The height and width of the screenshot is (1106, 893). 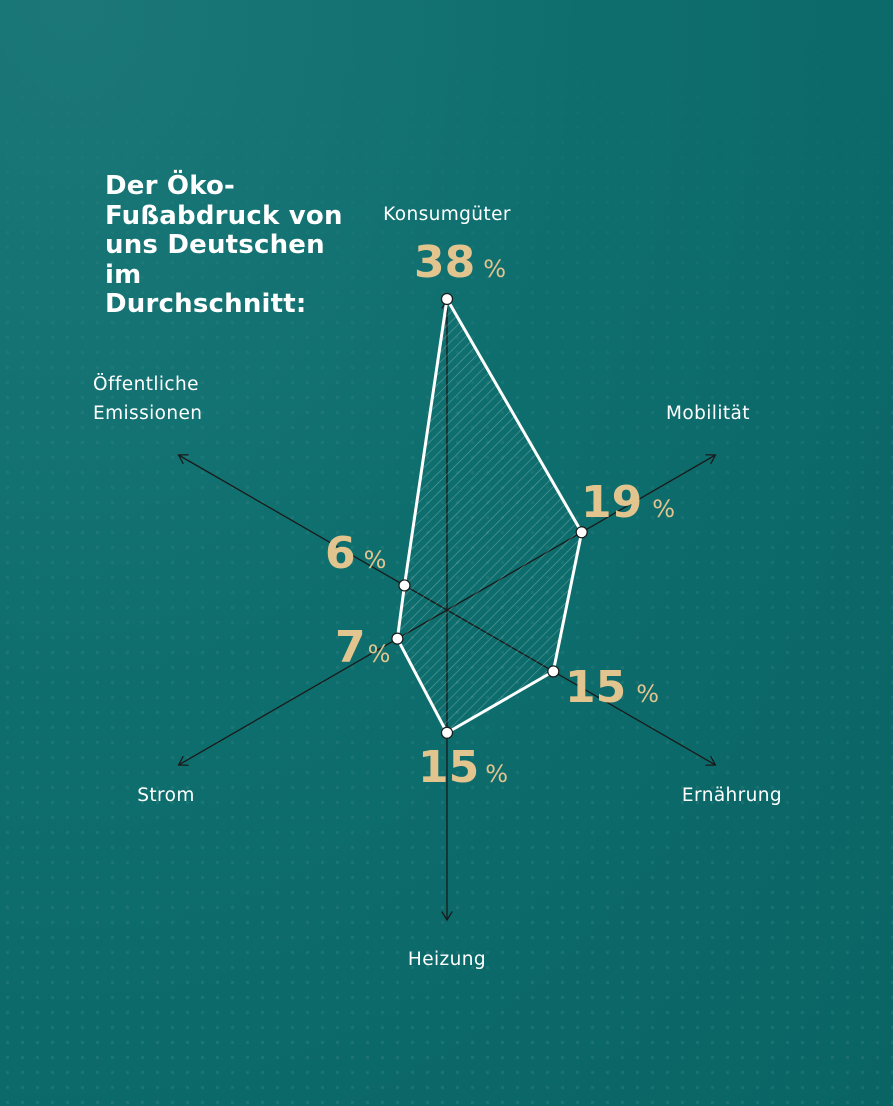 What do you see at coordinates (447, 299) in the screenshot?
I see `data-point-konsumgueter` at bounding box center [447, 299].